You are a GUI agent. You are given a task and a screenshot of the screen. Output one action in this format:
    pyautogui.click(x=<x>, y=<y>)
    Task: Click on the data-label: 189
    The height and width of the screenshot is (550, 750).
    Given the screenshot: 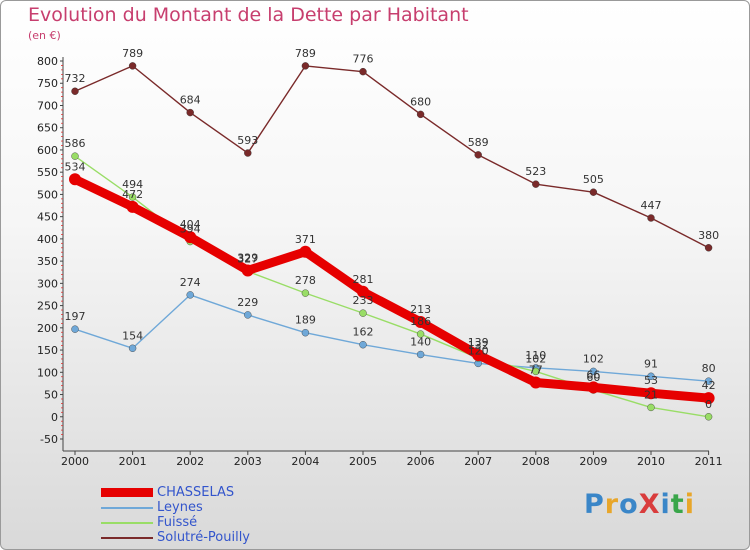 What is the action you would take?
    pyautogui.click(x=305, y=320)
    